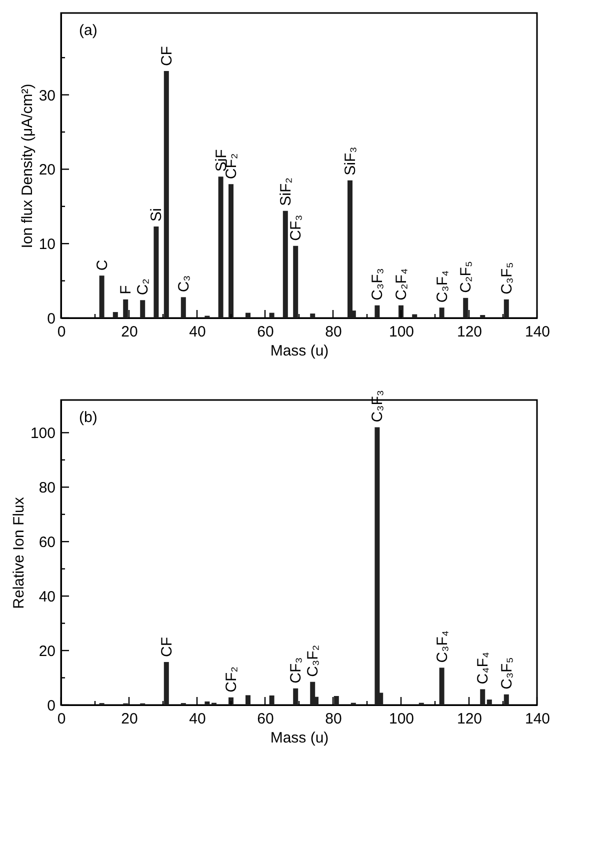  Describe the element at coordinates (126, 289) in the screenshot. I see `annotation: F` at that location.